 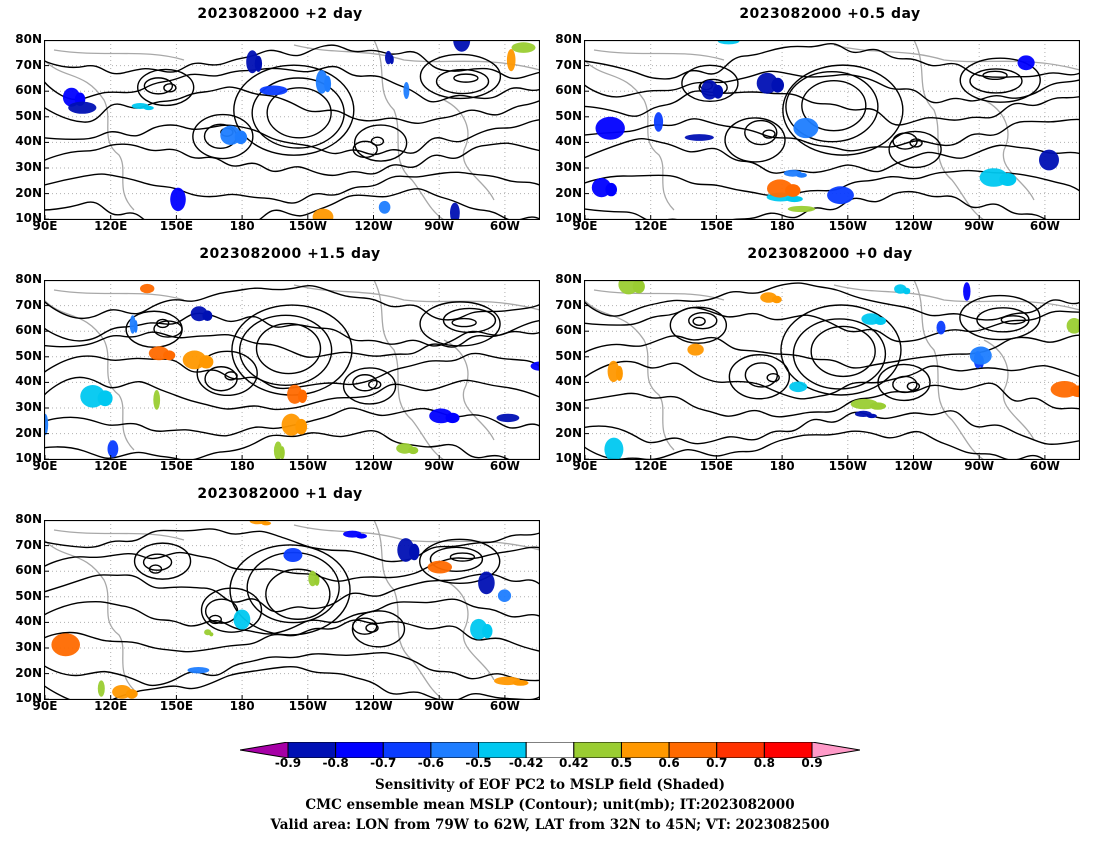 I want to click on map-plot-plus-0-day, so click(x=832, y=370).